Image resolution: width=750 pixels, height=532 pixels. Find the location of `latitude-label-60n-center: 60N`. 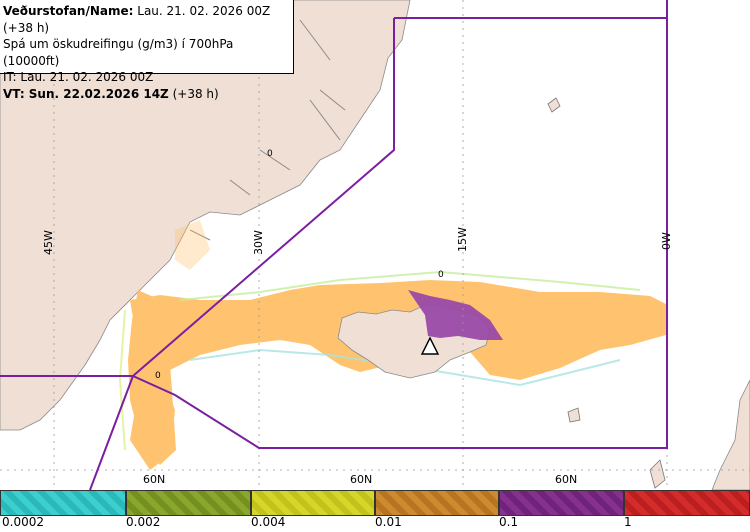

latitude-label-60n-center: 60N is located at coordinates (361, 479).